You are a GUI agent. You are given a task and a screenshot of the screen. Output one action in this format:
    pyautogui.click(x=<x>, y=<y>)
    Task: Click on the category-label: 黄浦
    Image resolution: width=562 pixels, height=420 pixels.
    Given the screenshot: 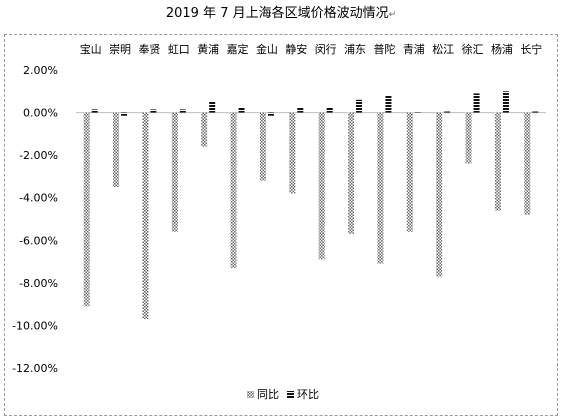 What is the action you would take?
    pyautogui.click(x=208, y=49)
    